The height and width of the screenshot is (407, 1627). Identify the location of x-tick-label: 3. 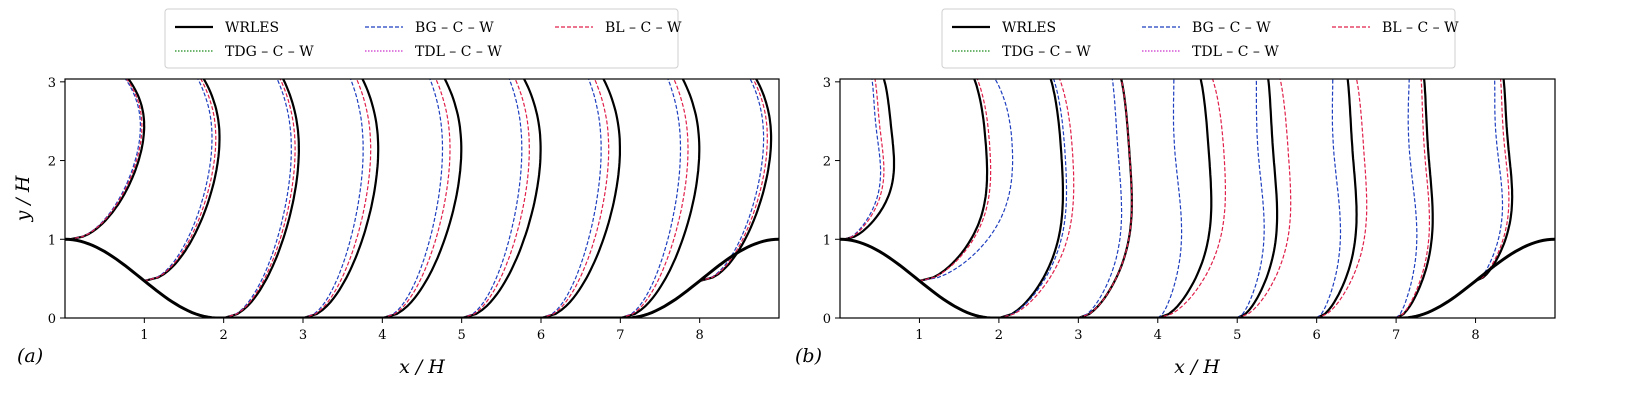
(303, 335).